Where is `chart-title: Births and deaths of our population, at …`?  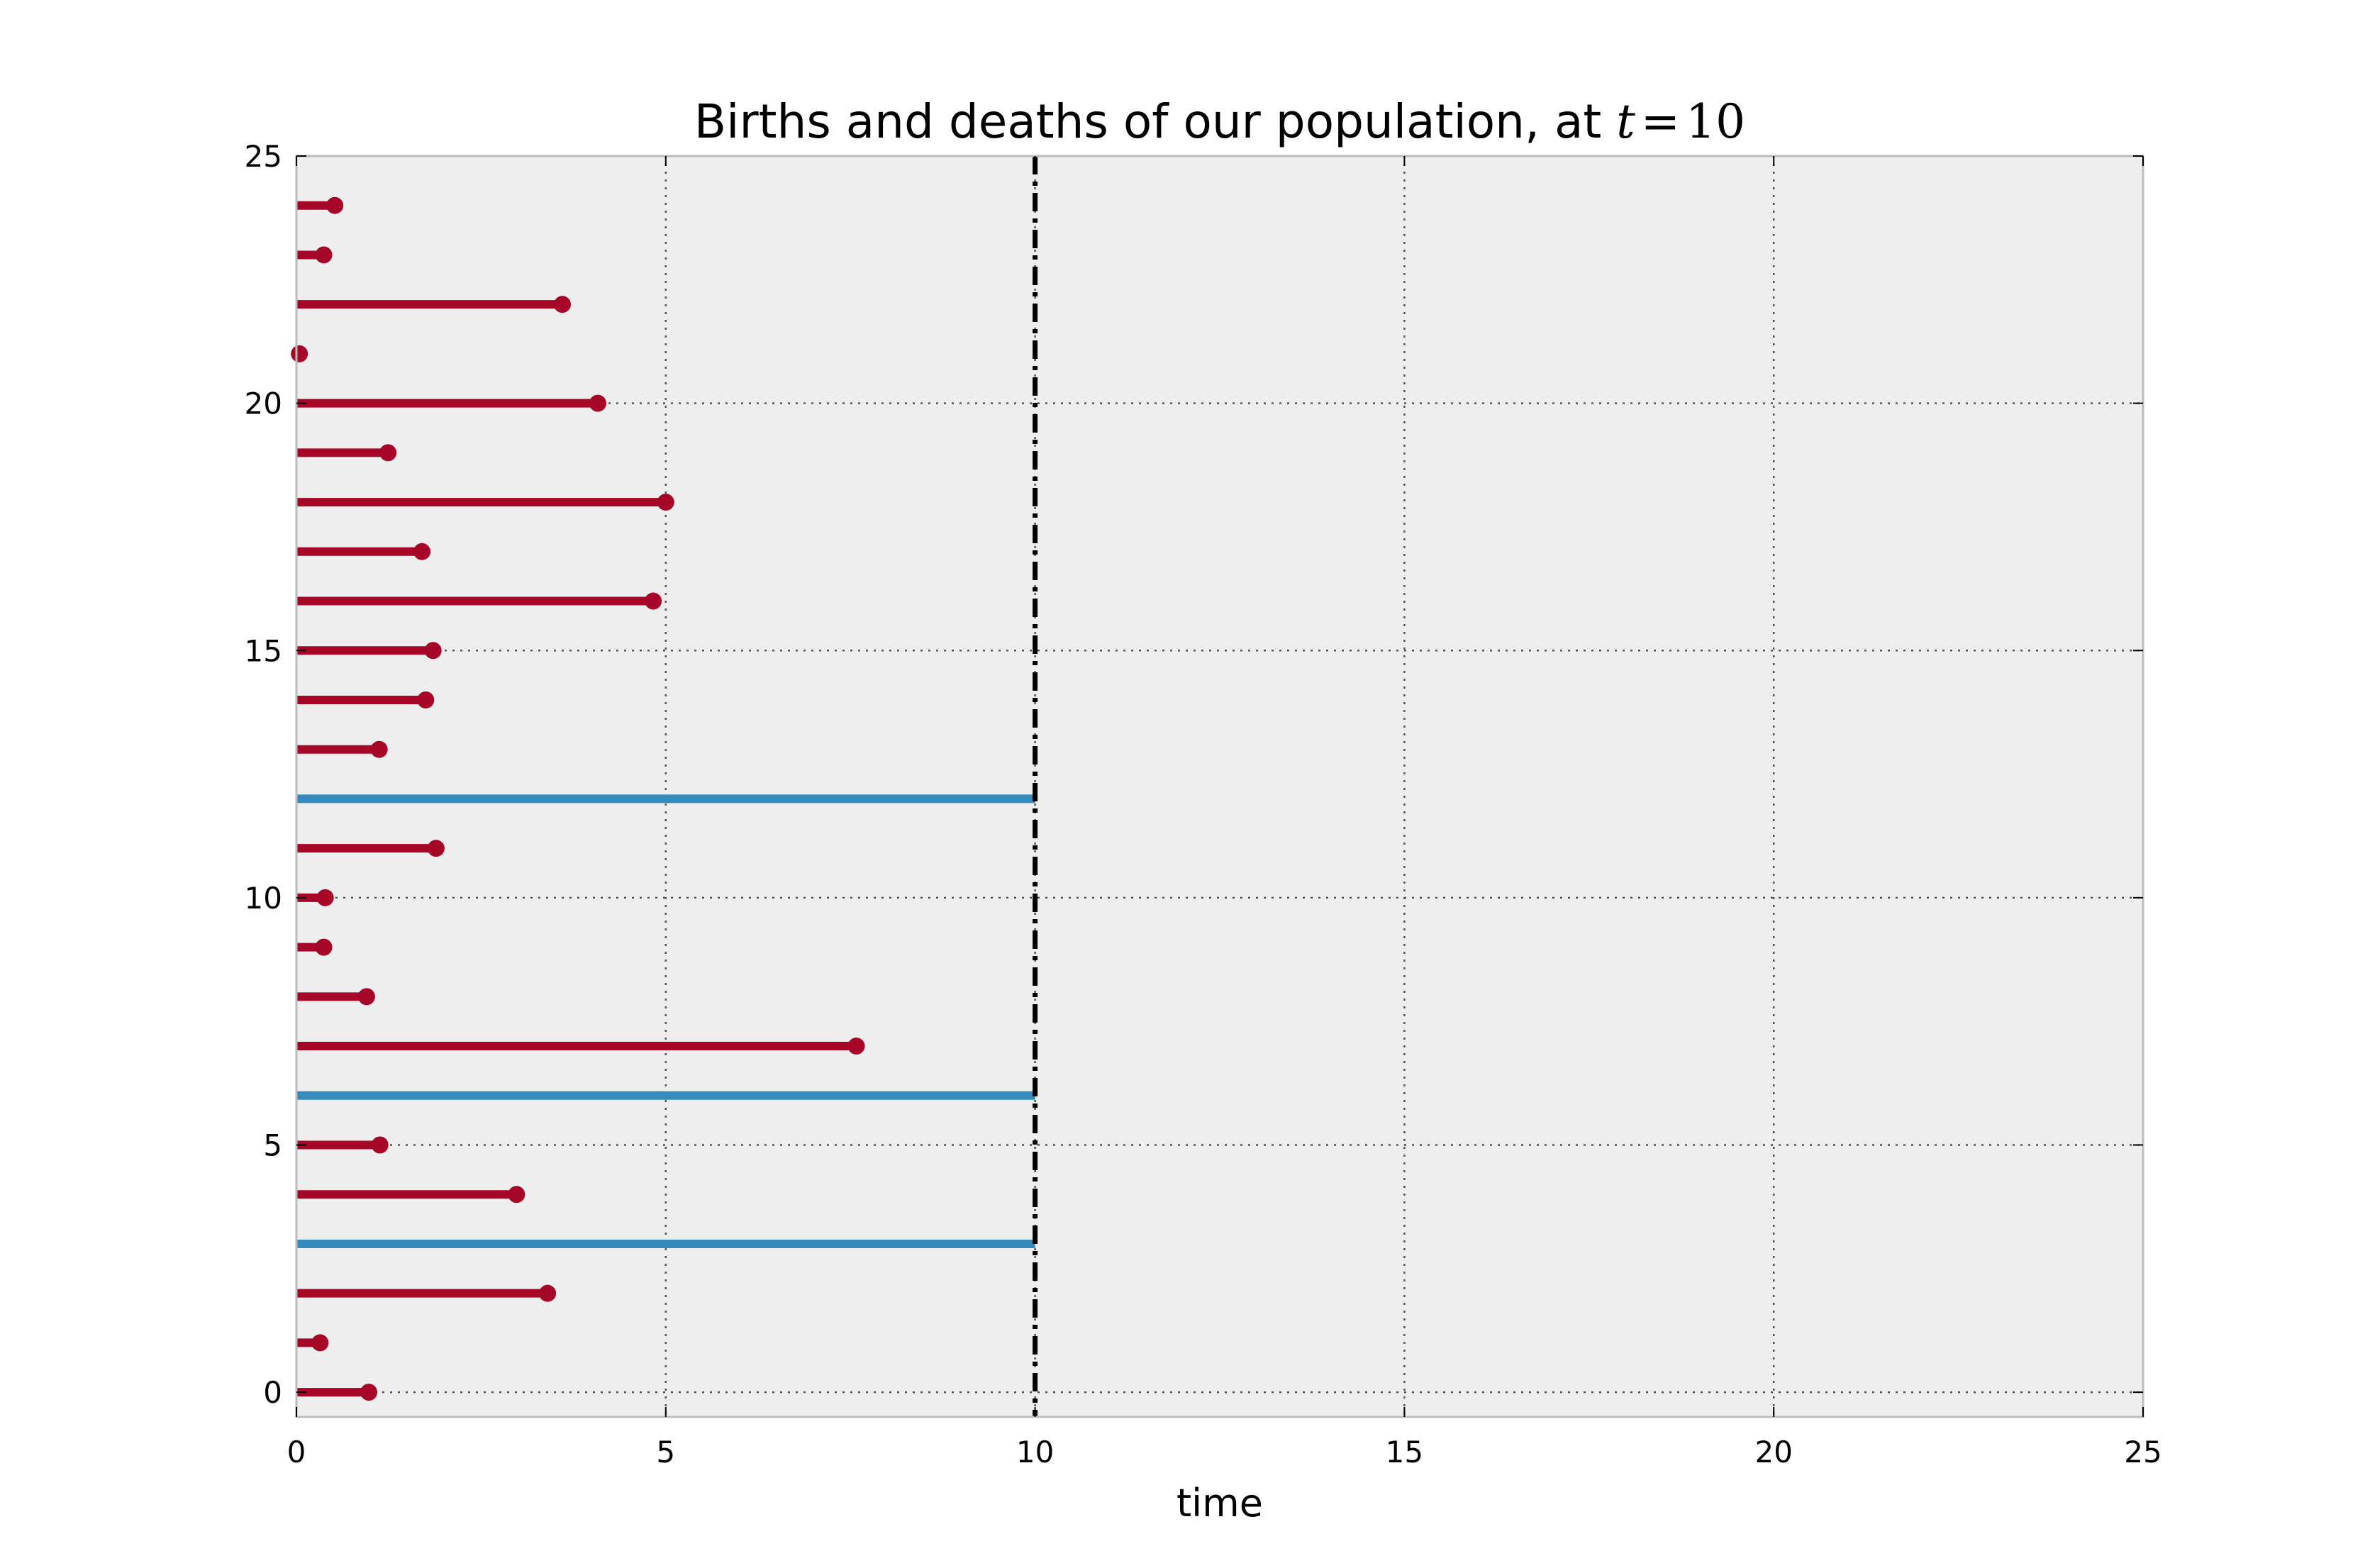 chart-title: Births and deaths of our population, at … is located at coordinates (1219, 122).